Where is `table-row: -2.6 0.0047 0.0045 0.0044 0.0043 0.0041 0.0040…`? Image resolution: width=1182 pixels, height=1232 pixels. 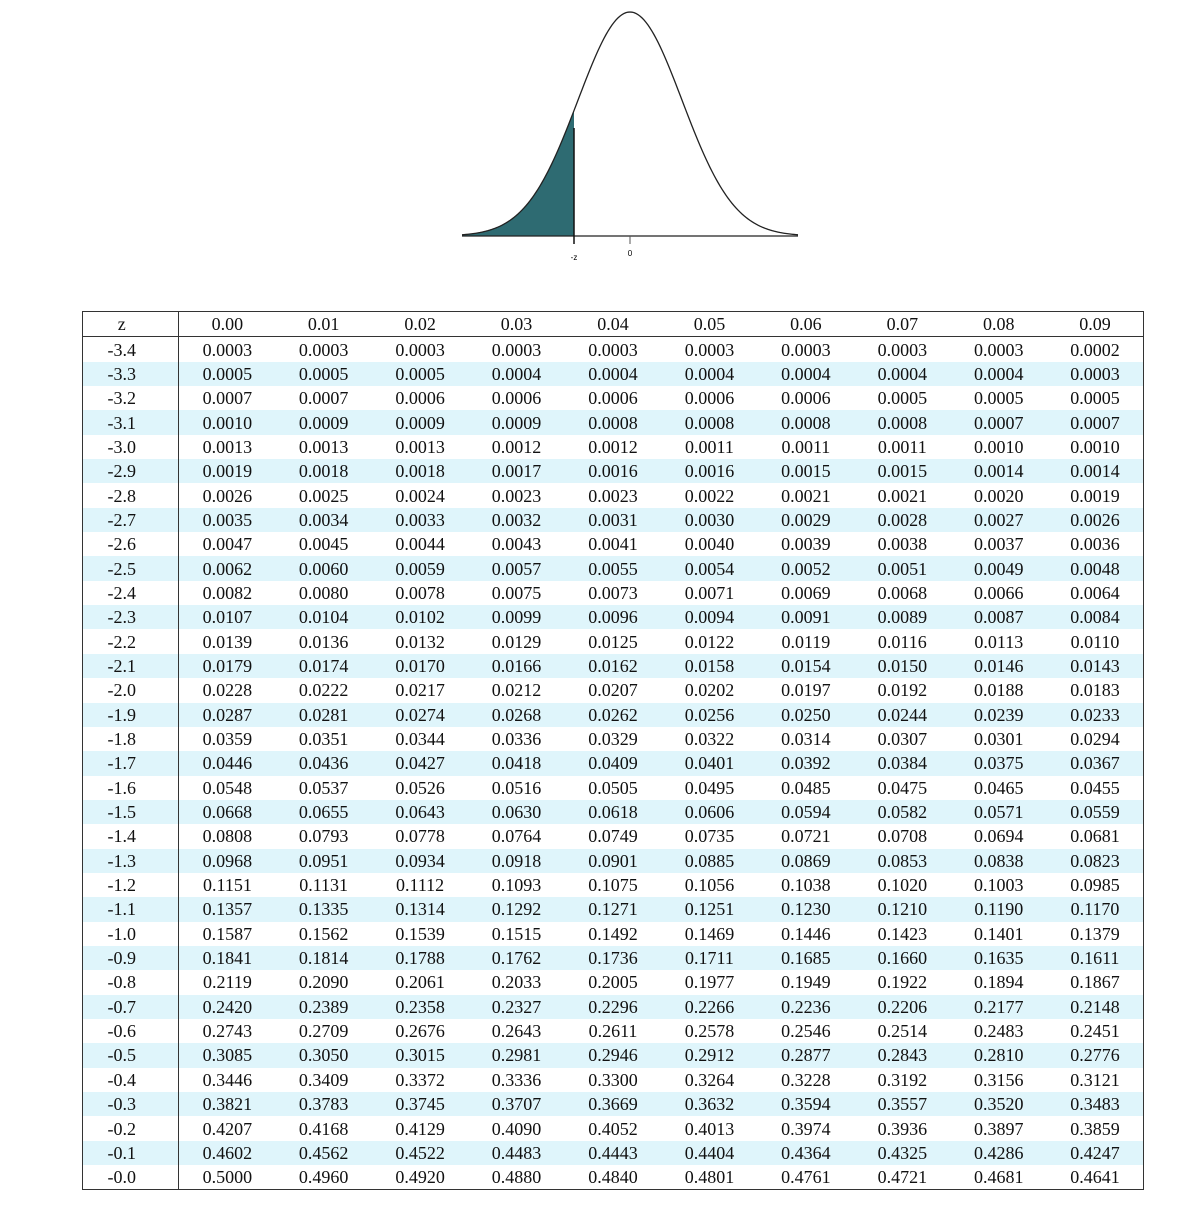
table-row: -2.6 0.0047 0.0045 0.0044 0.0043 0.0041 0.0040… is located at coordinates (613, 544).